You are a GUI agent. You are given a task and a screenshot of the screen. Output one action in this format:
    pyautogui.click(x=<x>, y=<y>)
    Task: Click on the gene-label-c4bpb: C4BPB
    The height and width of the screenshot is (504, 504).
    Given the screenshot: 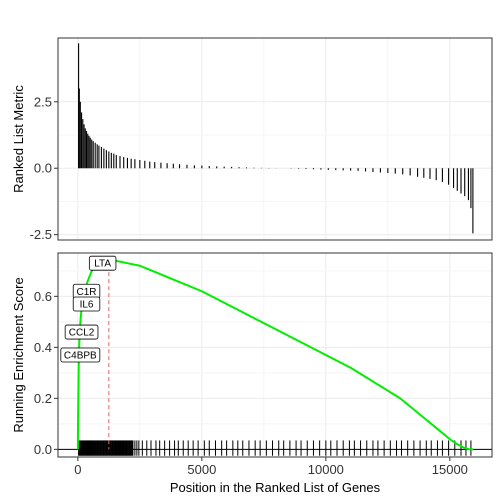 What is the action you would take?
    pyautogui.click(x=80, y=355)
    